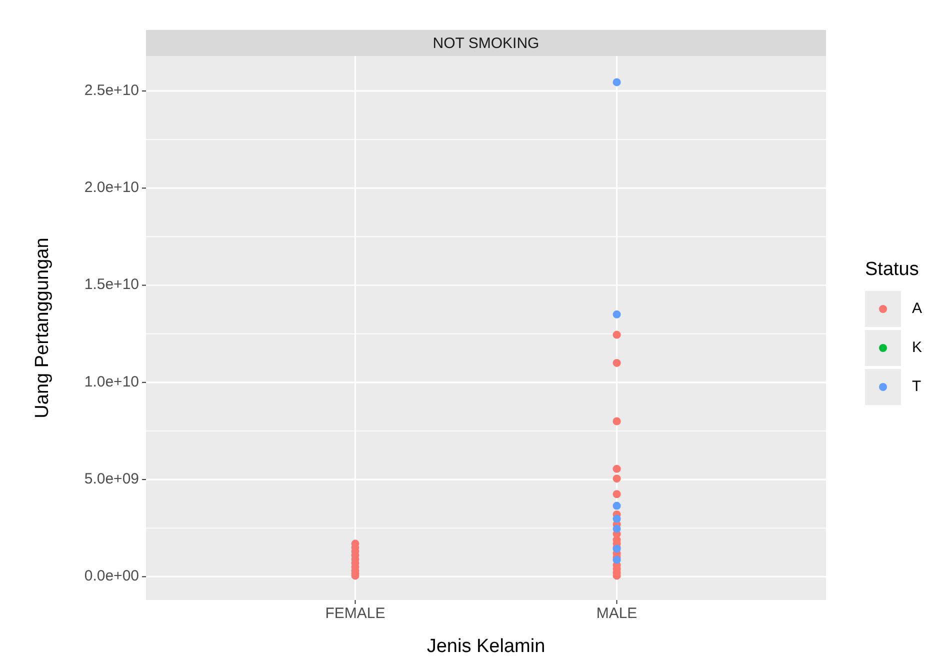 Image resolution: width=937 pixels, height=659 pixels. I want to click on y-tick-label: 2.5e+10, so click(111, 90).